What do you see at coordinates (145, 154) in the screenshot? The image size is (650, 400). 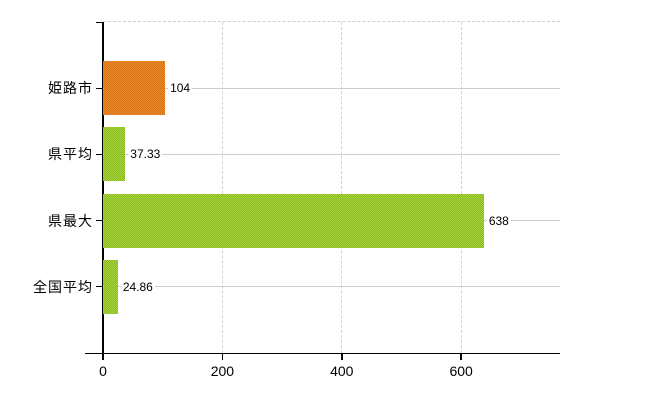 I see `bar-value-label: 37.33` at bounding box center [145, 154].